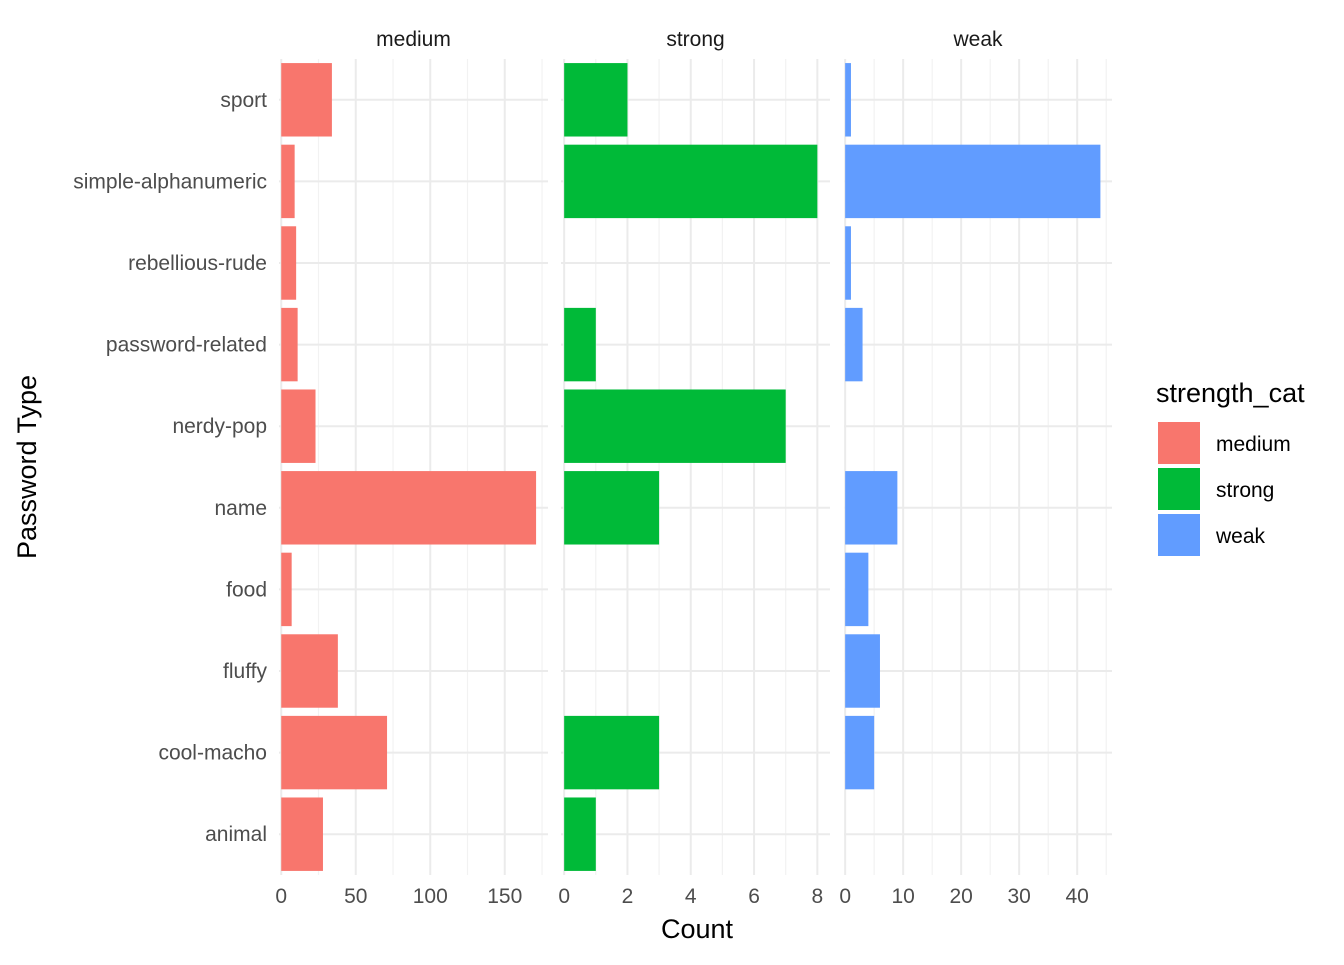 The width and height of the screenshot is (1344, 965). Describe the element at coordinates (430, 896) in the screenshot. I see `x-tick-label: 100` at that location.